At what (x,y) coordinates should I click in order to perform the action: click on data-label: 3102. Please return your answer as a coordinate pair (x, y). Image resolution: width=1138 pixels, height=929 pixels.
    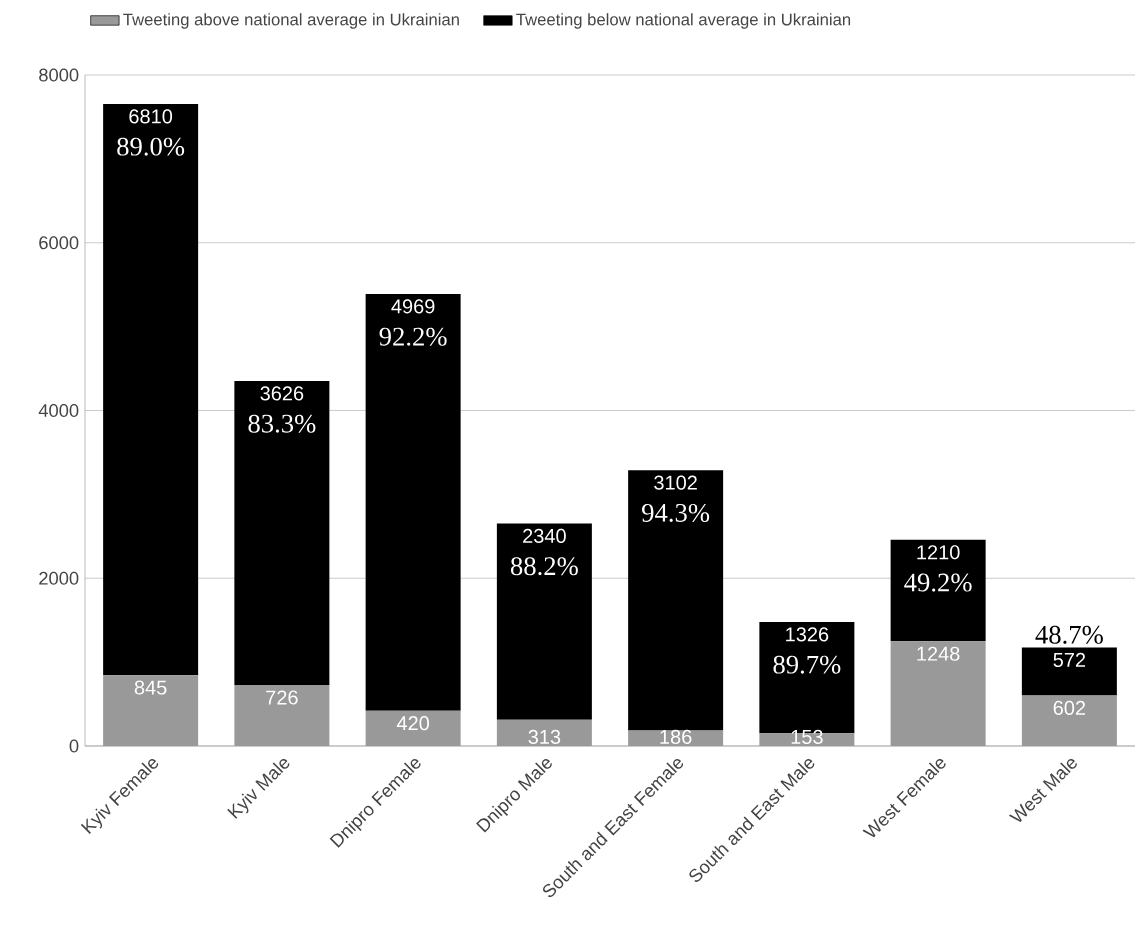
    Looking at the image, I should click on (675, 482).